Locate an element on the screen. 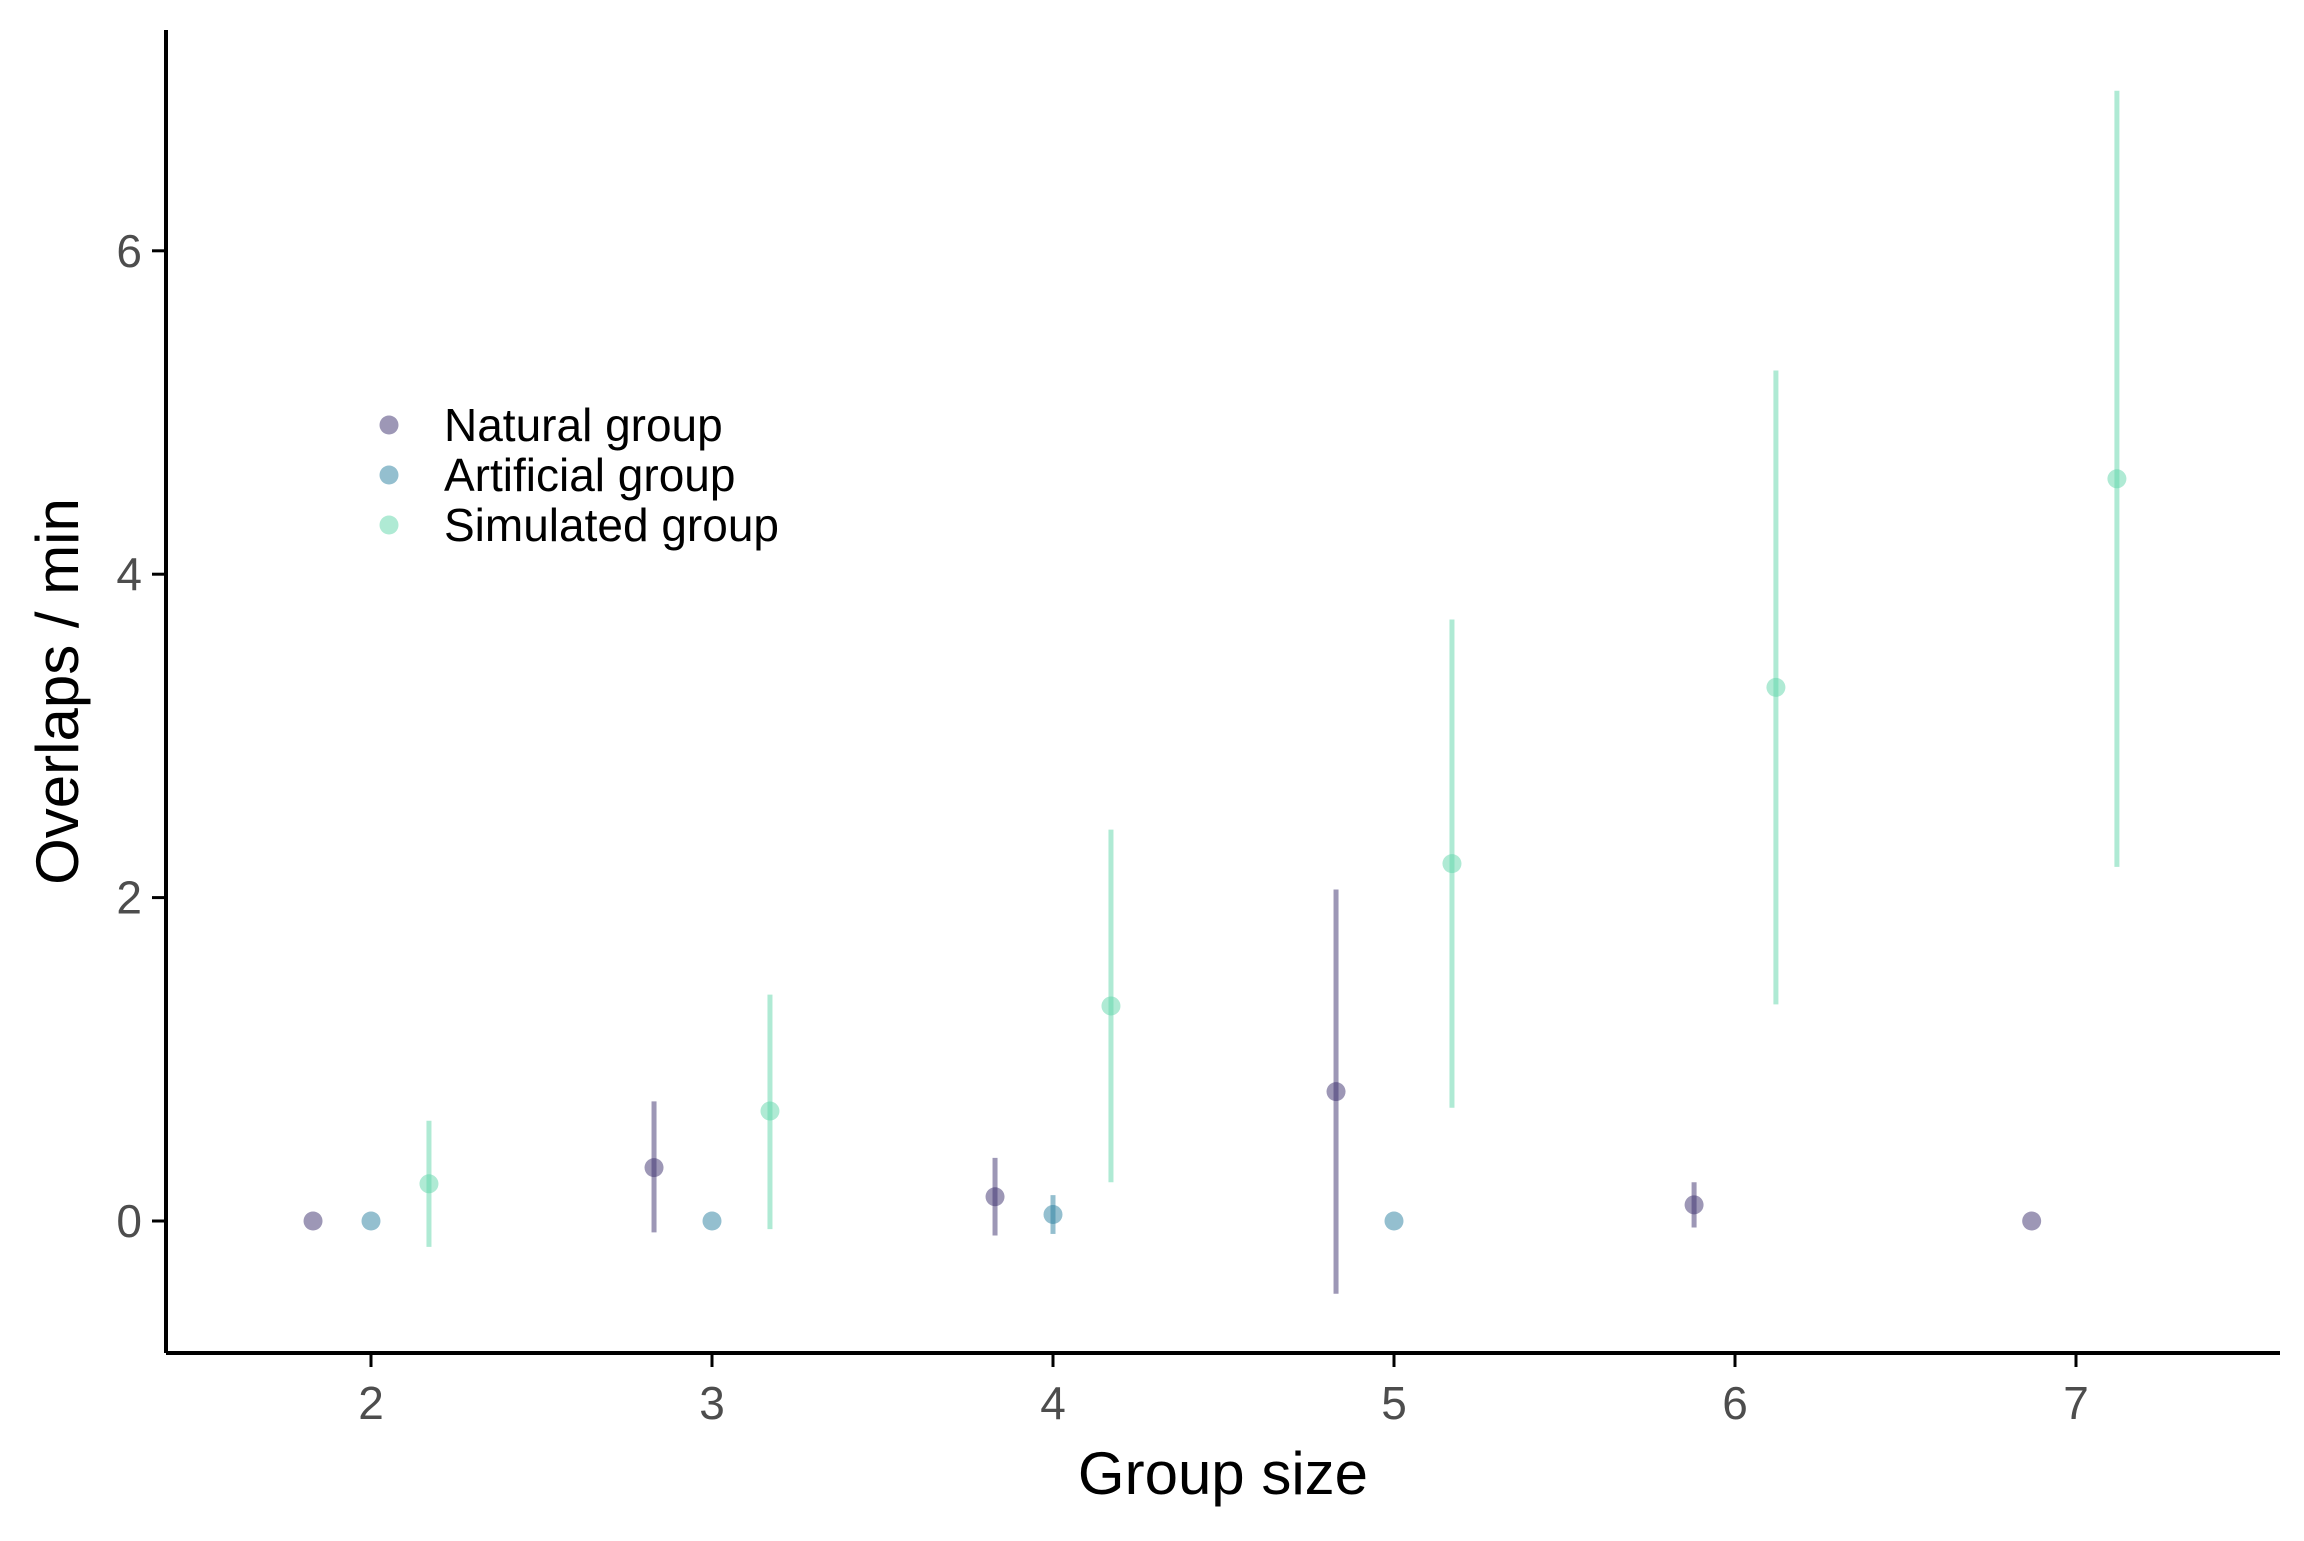  x-tick-label: 4 is located at coordinates (1053, 1403).